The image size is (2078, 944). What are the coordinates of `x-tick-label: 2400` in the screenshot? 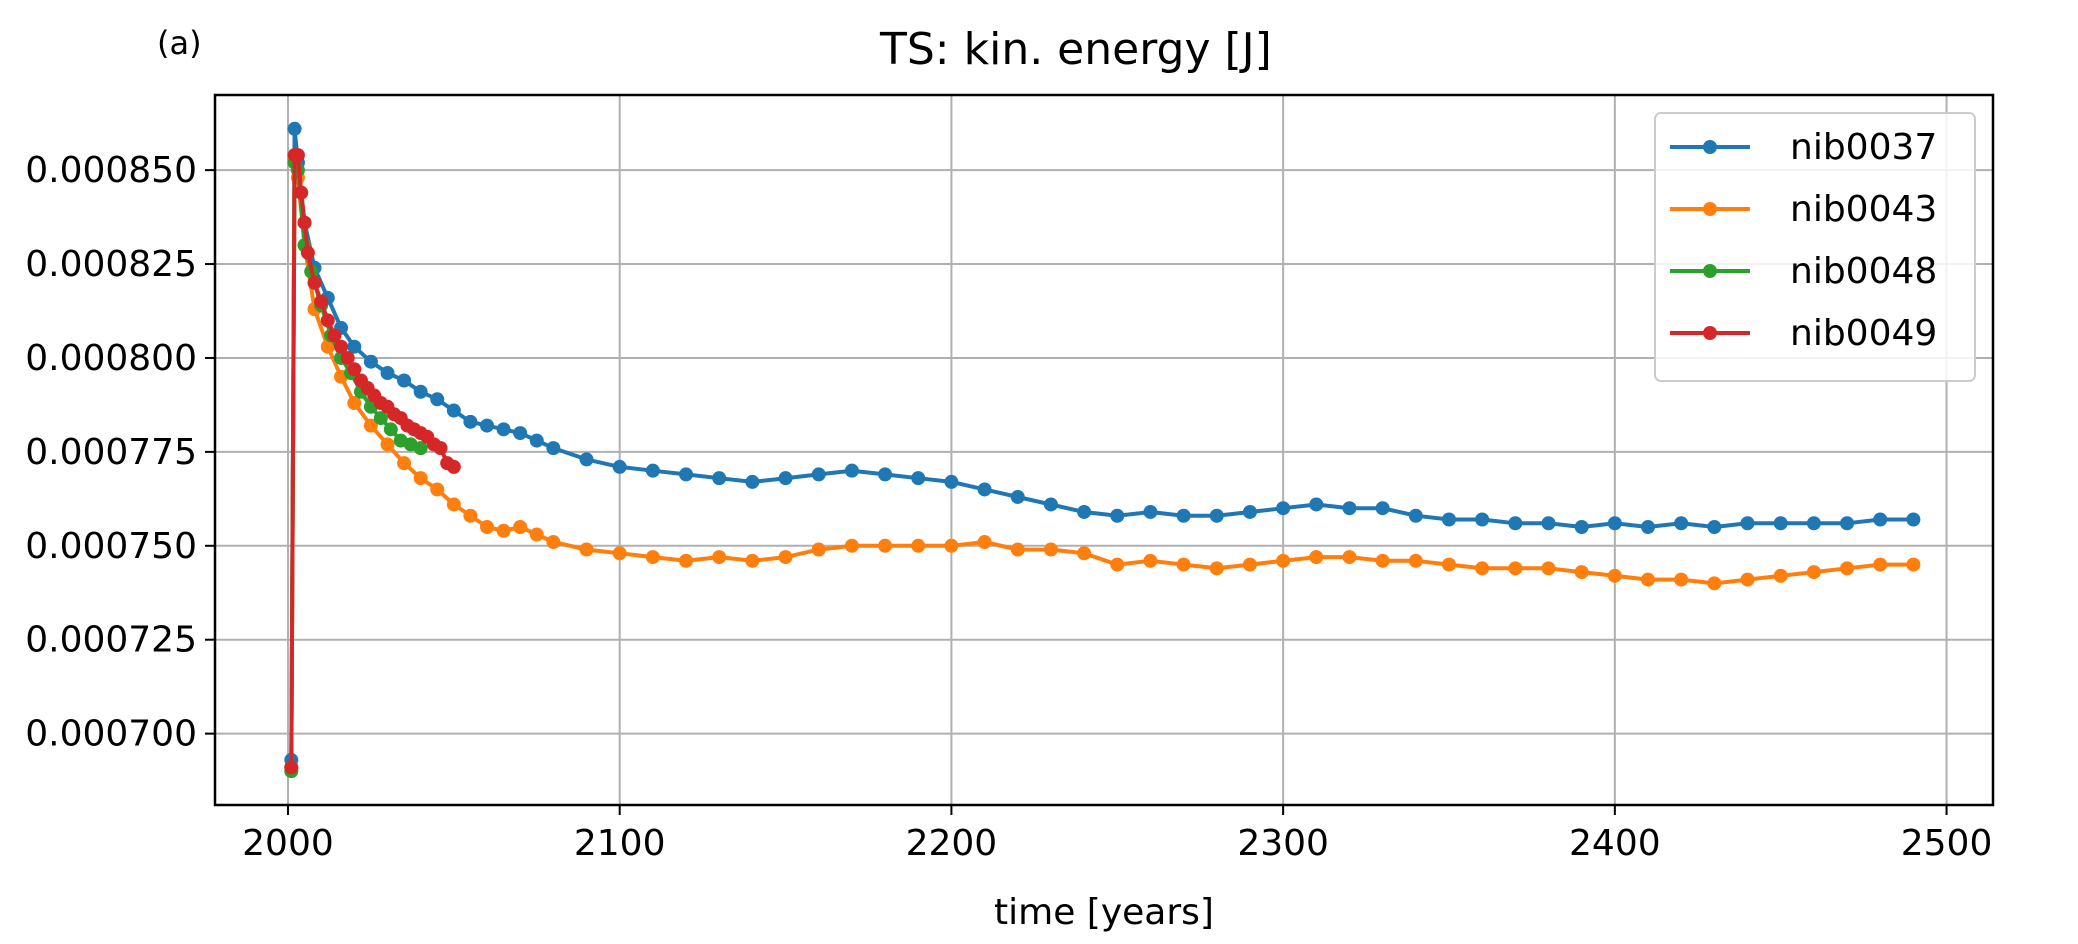 It's located at (1615, 843).